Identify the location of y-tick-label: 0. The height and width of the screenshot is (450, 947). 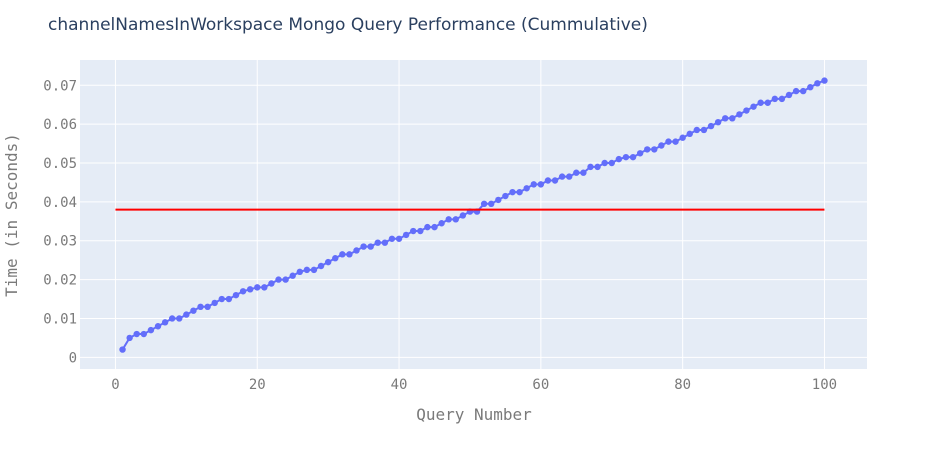
(73, 358).